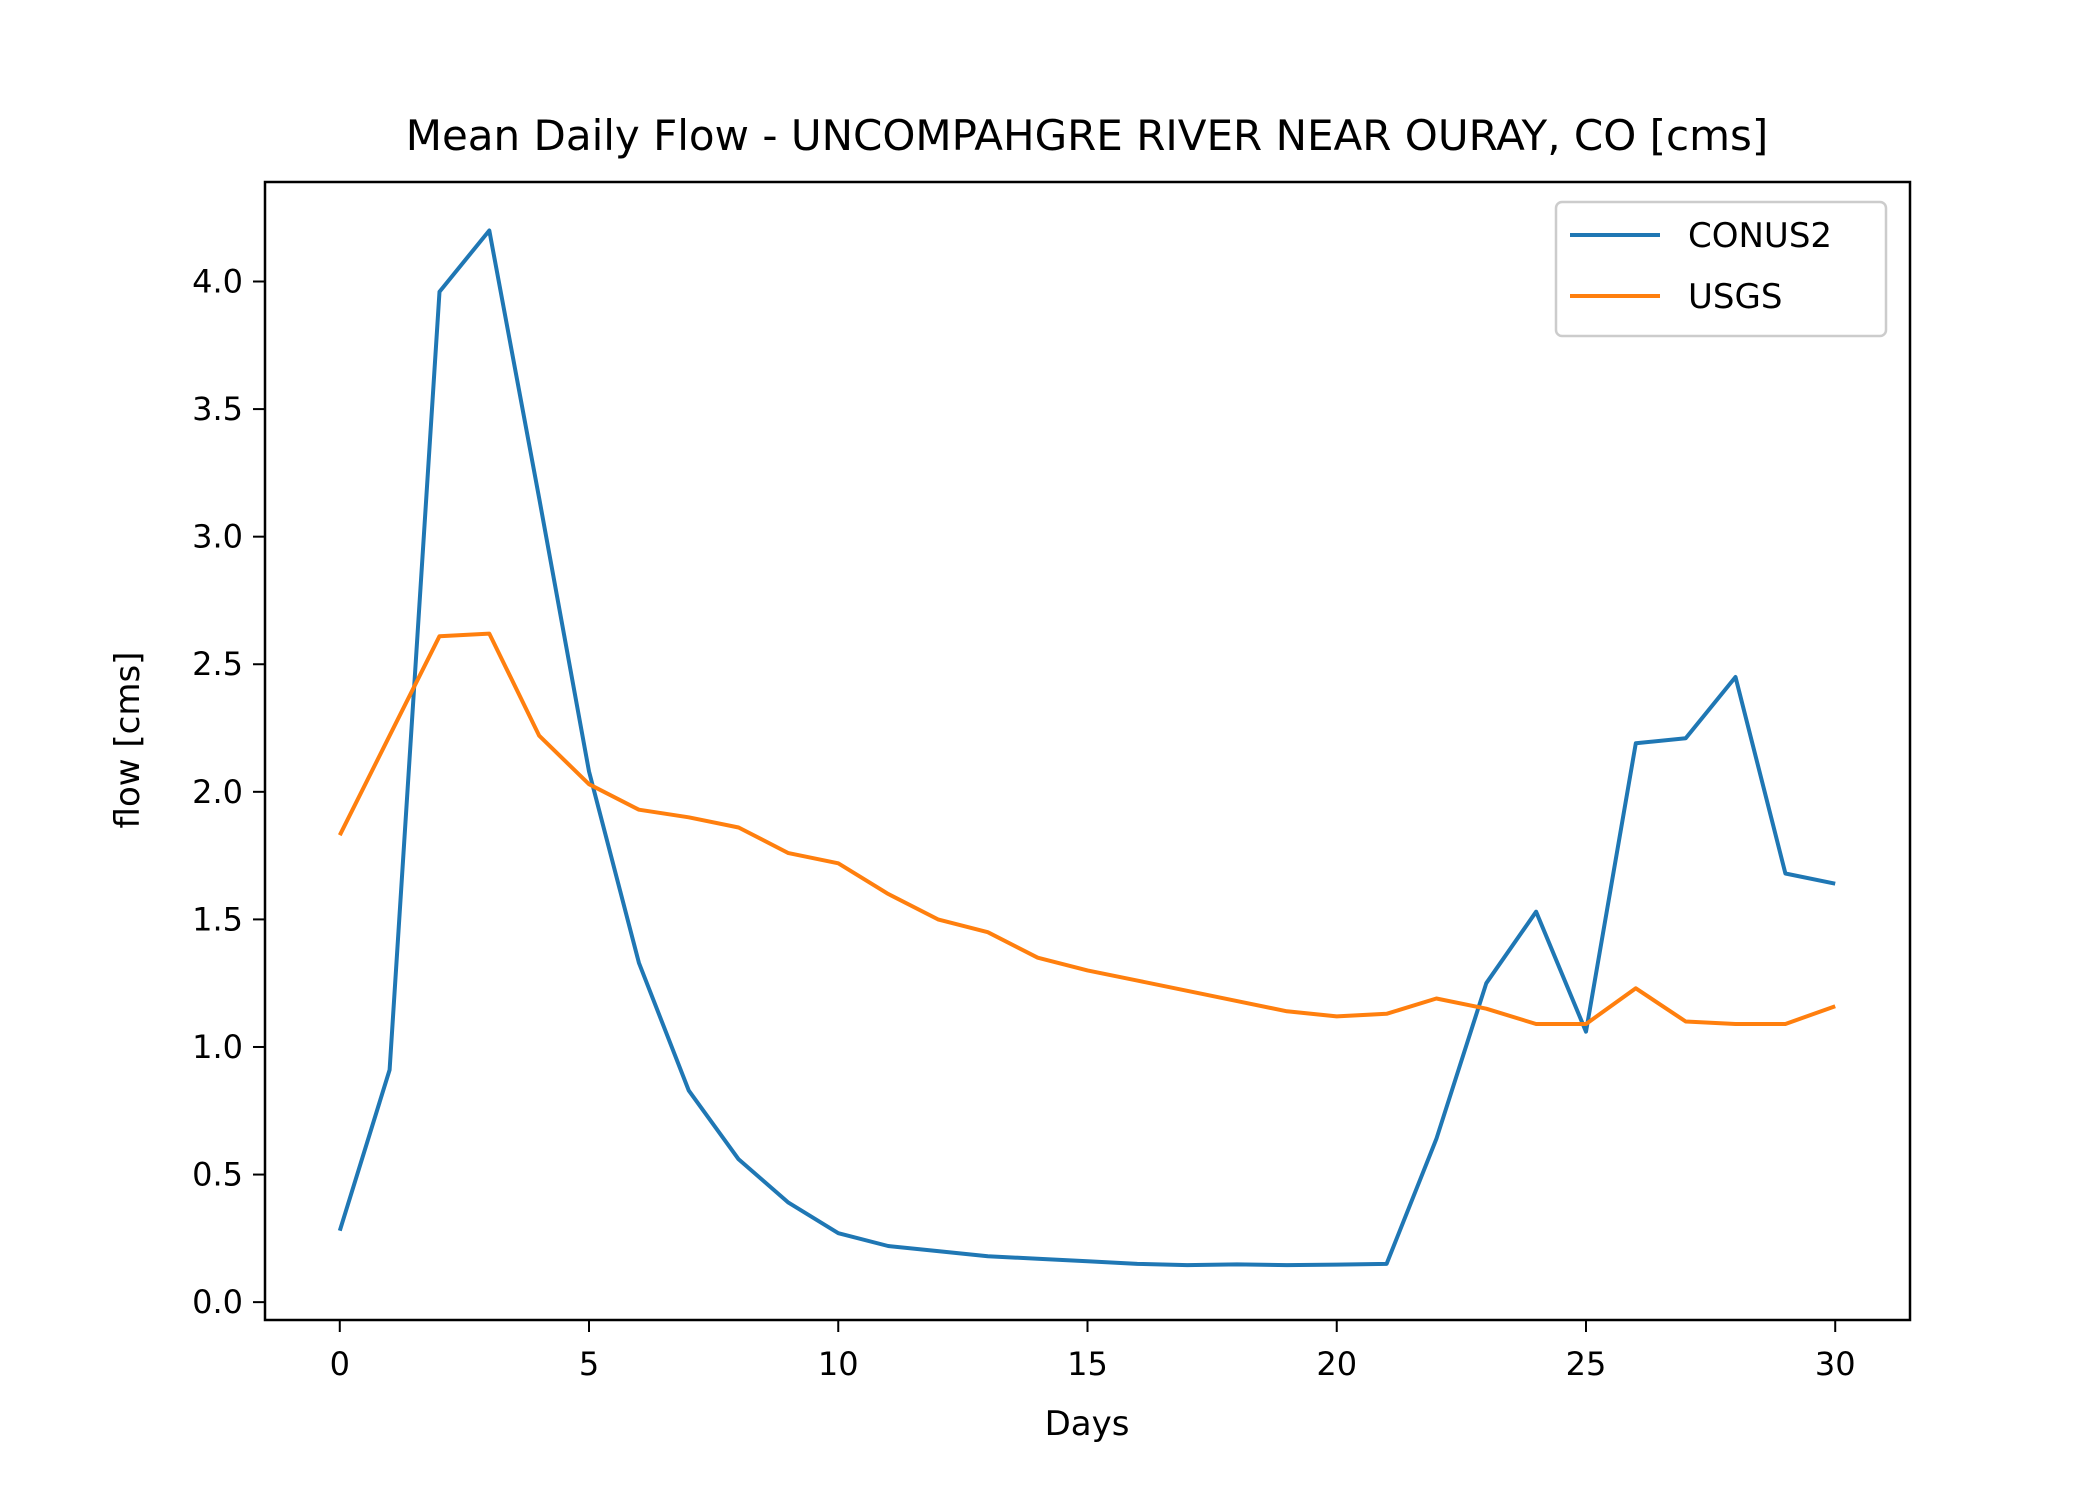 The image size is (2100, 1500). What do you see at coordinates (1835, 1364) in the screenshot?
I see `x-tick-label: 30` at bounding box center [1835, 1364].